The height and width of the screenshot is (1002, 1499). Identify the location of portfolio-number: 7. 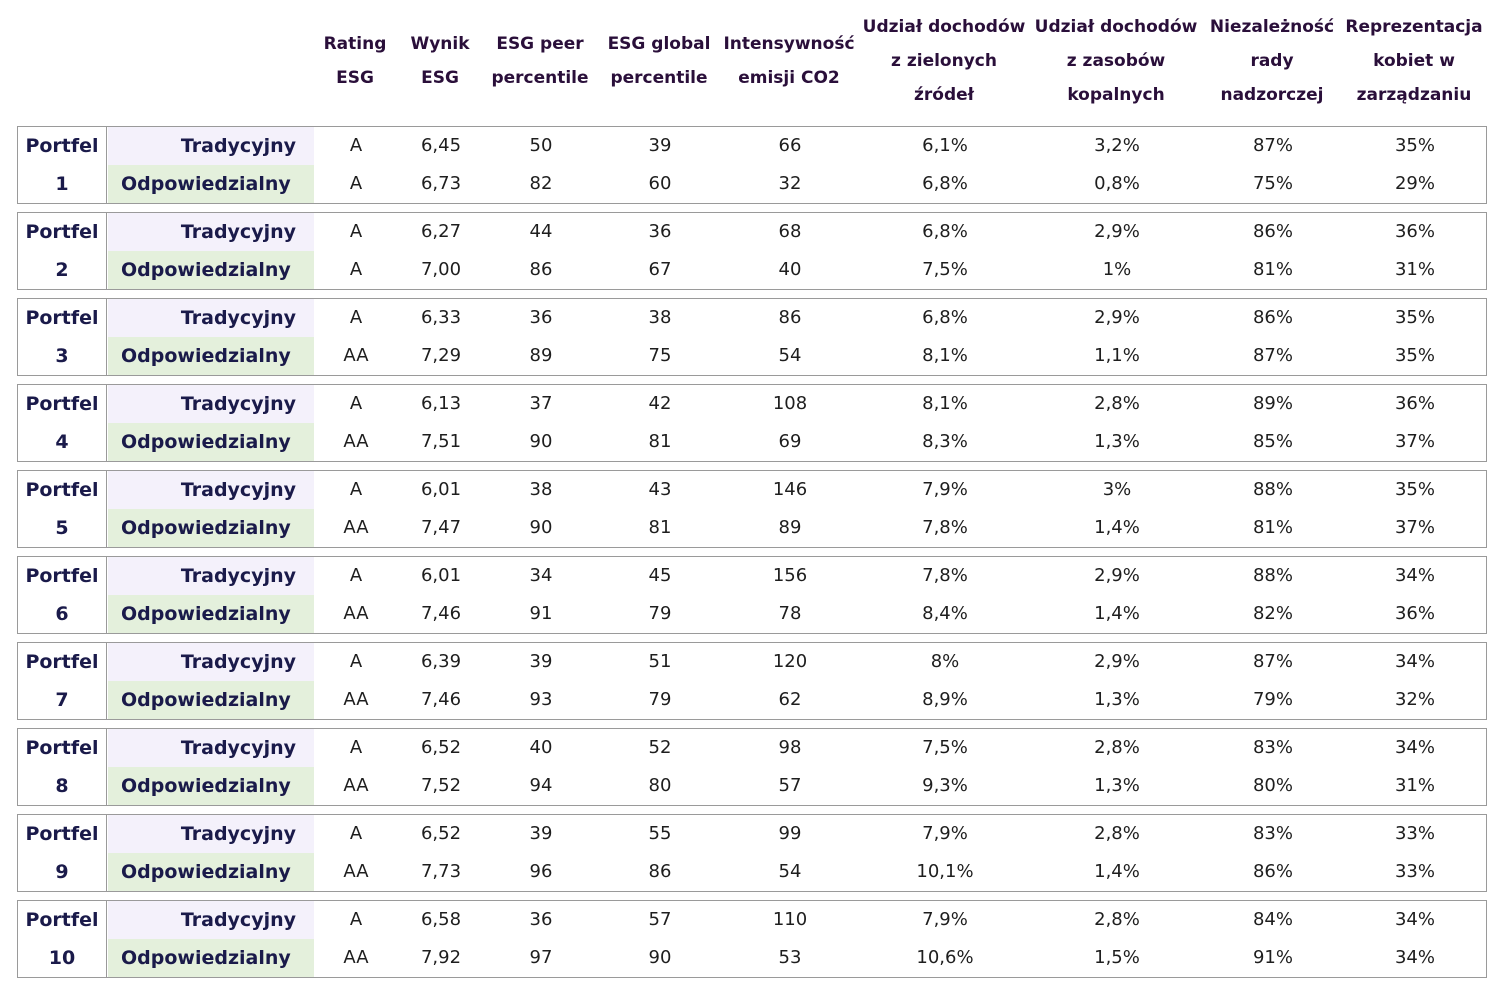
(62, 700).